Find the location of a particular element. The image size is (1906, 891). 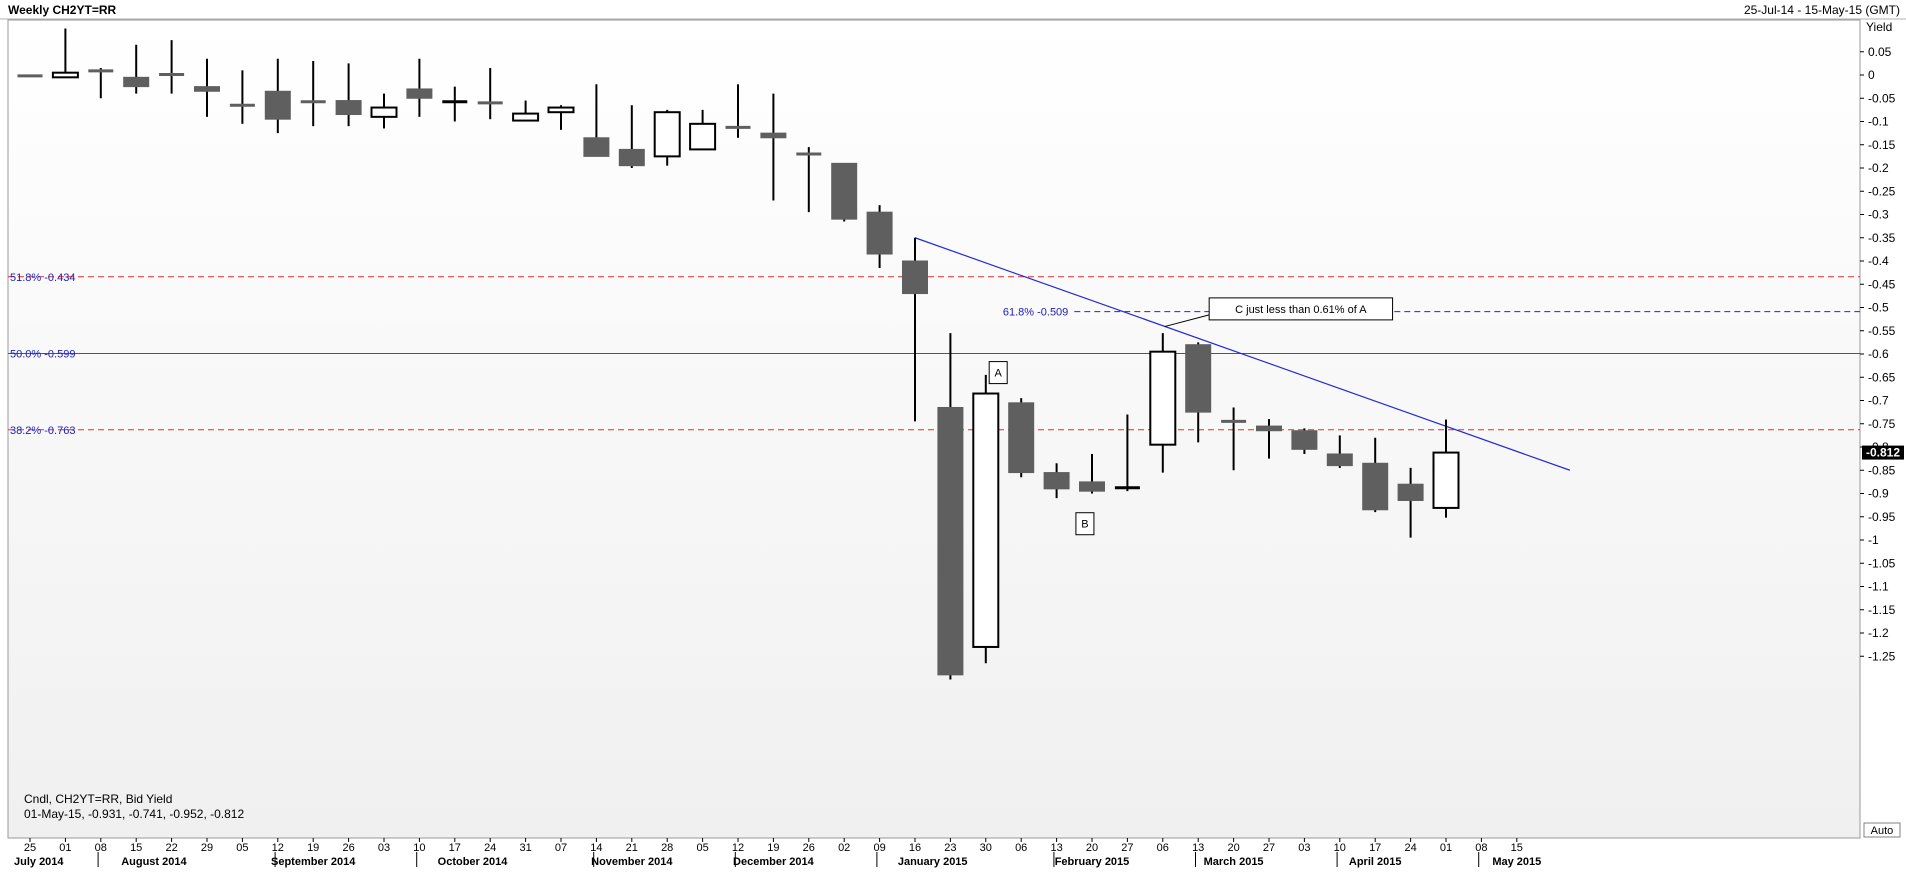

annotations-layer: A B C just less than 0.61% of A is located at coordinates (1191, 416).